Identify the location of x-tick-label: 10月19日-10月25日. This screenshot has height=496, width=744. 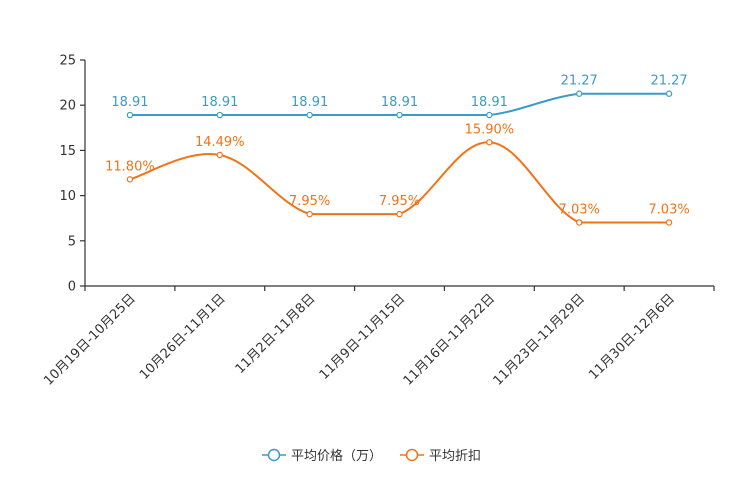
(89, 339).